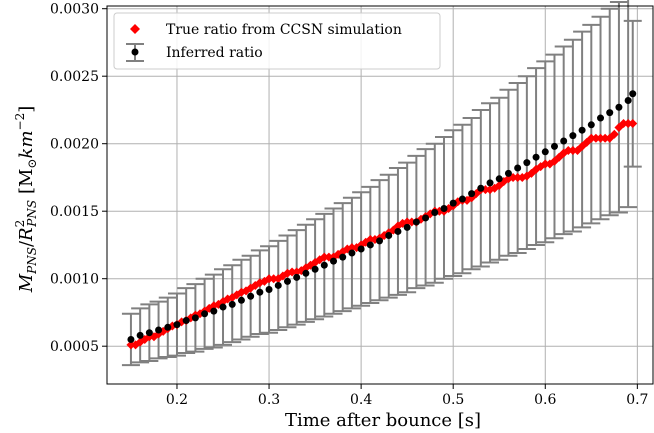 The height and width of the screenshot is (433, 654). Describe the element at coordinates (74, 212) in the screenshot. I see `y-tick-label: 0.0015` at that location.